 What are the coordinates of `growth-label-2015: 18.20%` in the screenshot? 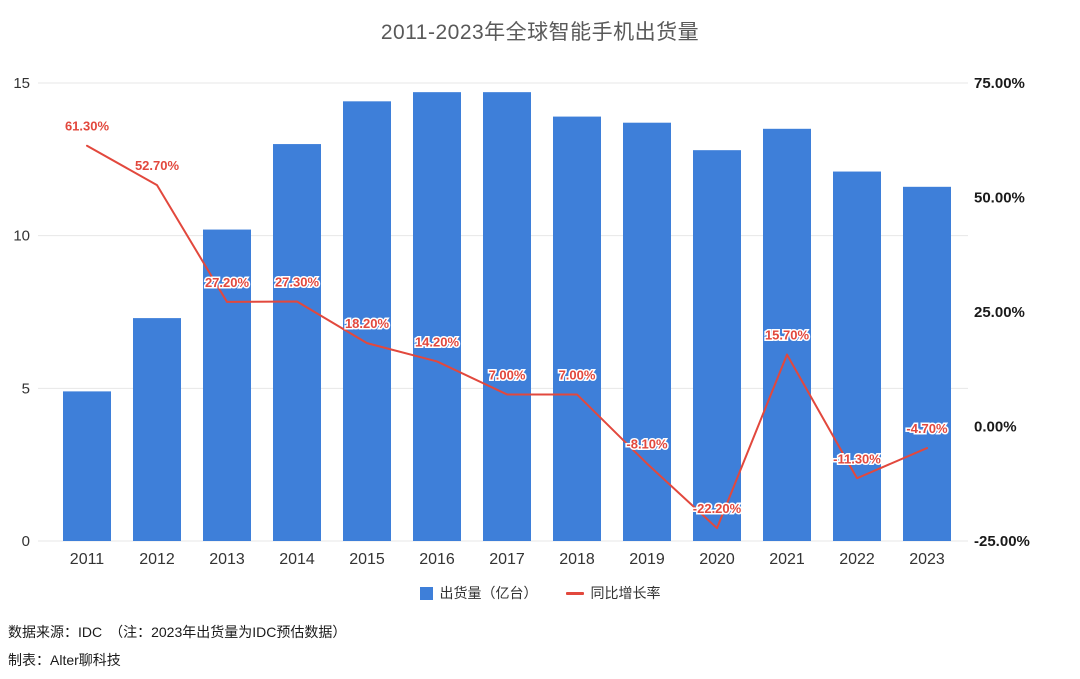 It's located at (367, 323).